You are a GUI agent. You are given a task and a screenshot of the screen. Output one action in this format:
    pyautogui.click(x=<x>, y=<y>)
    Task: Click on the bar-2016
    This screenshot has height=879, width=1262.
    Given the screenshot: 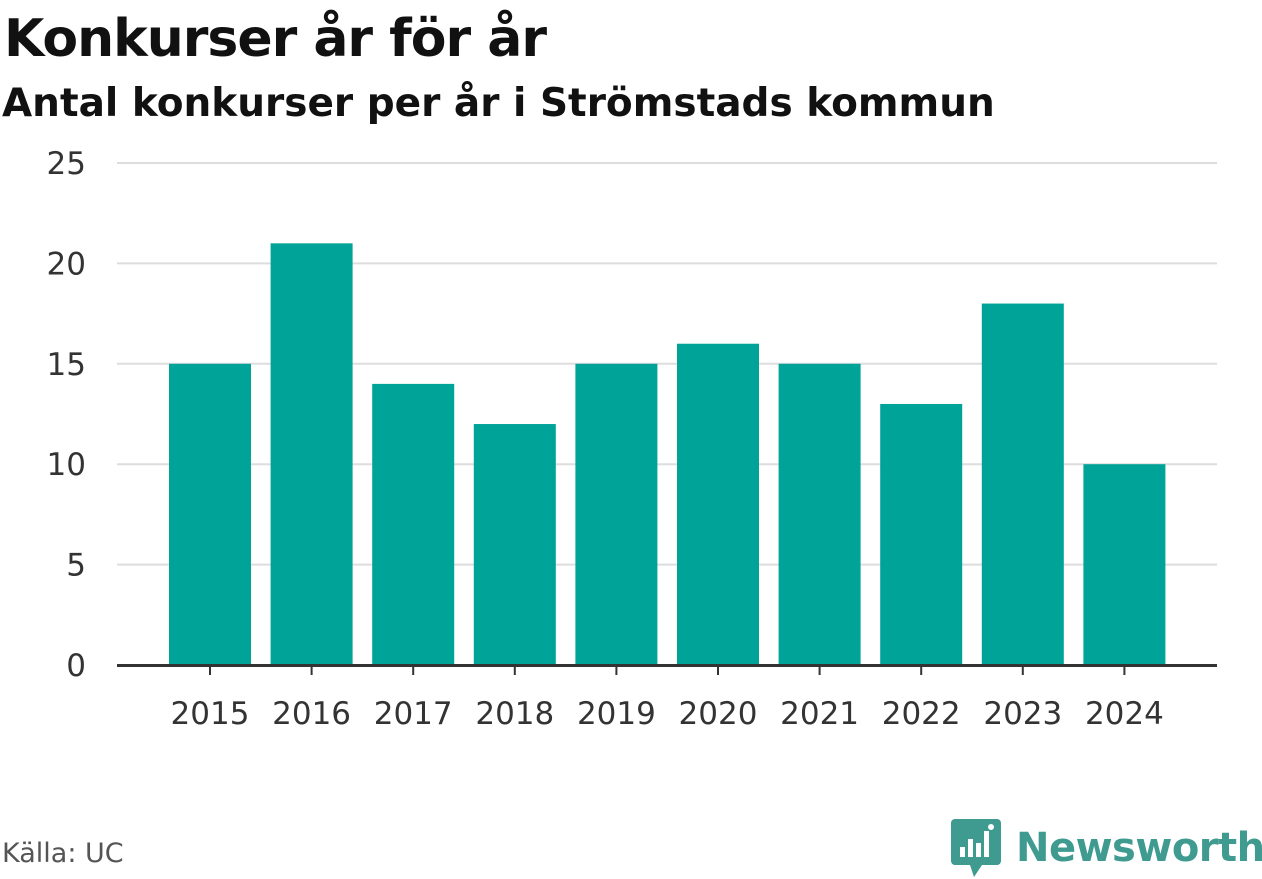 What is the action you would take?
    pyautogui.click(x=311, y=454)
    